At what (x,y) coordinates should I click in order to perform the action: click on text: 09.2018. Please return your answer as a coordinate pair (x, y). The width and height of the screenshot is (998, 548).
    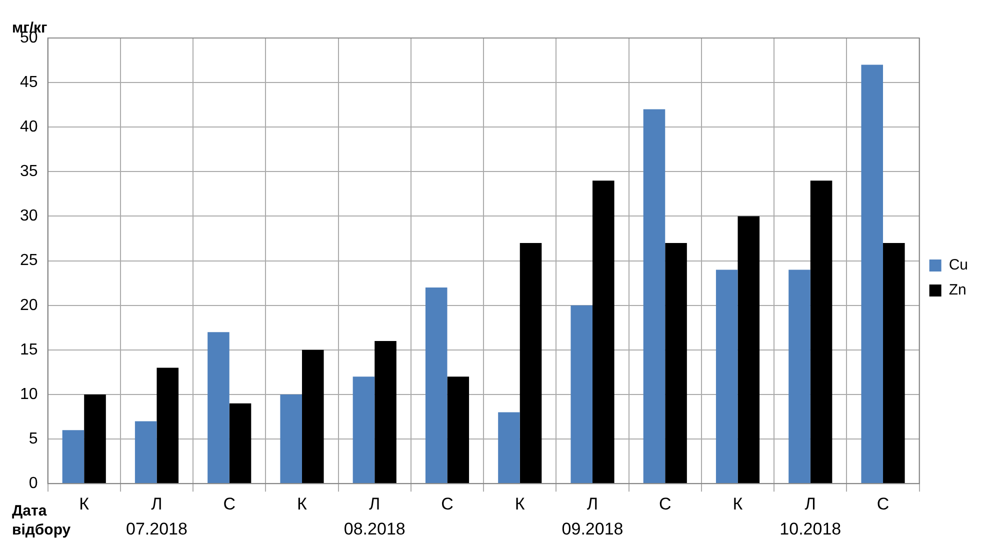
    Looking at the image, I should click on (593, 528).